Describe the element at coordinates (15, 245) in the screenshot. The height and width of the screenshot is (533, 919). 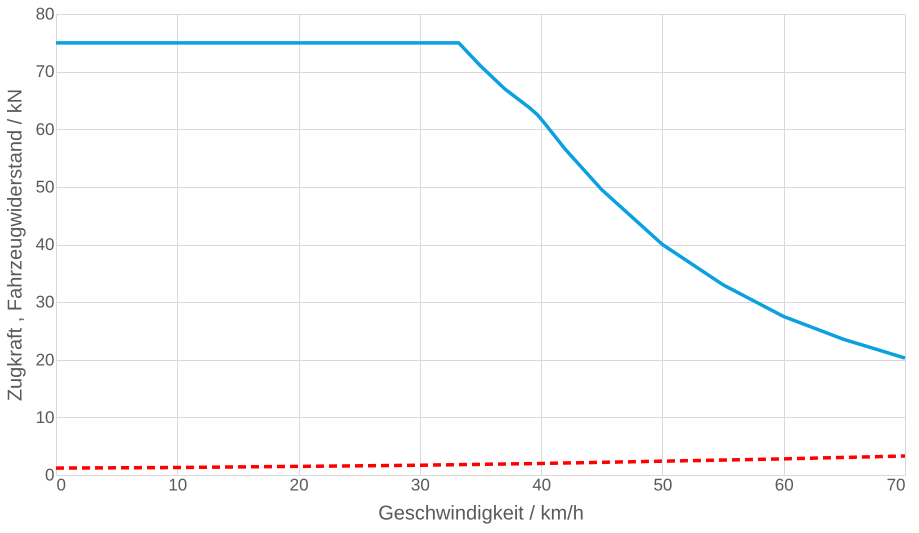
I see `y-axis-title: Zugkraft , Fahrzeugwiderstand / kN` at that location.